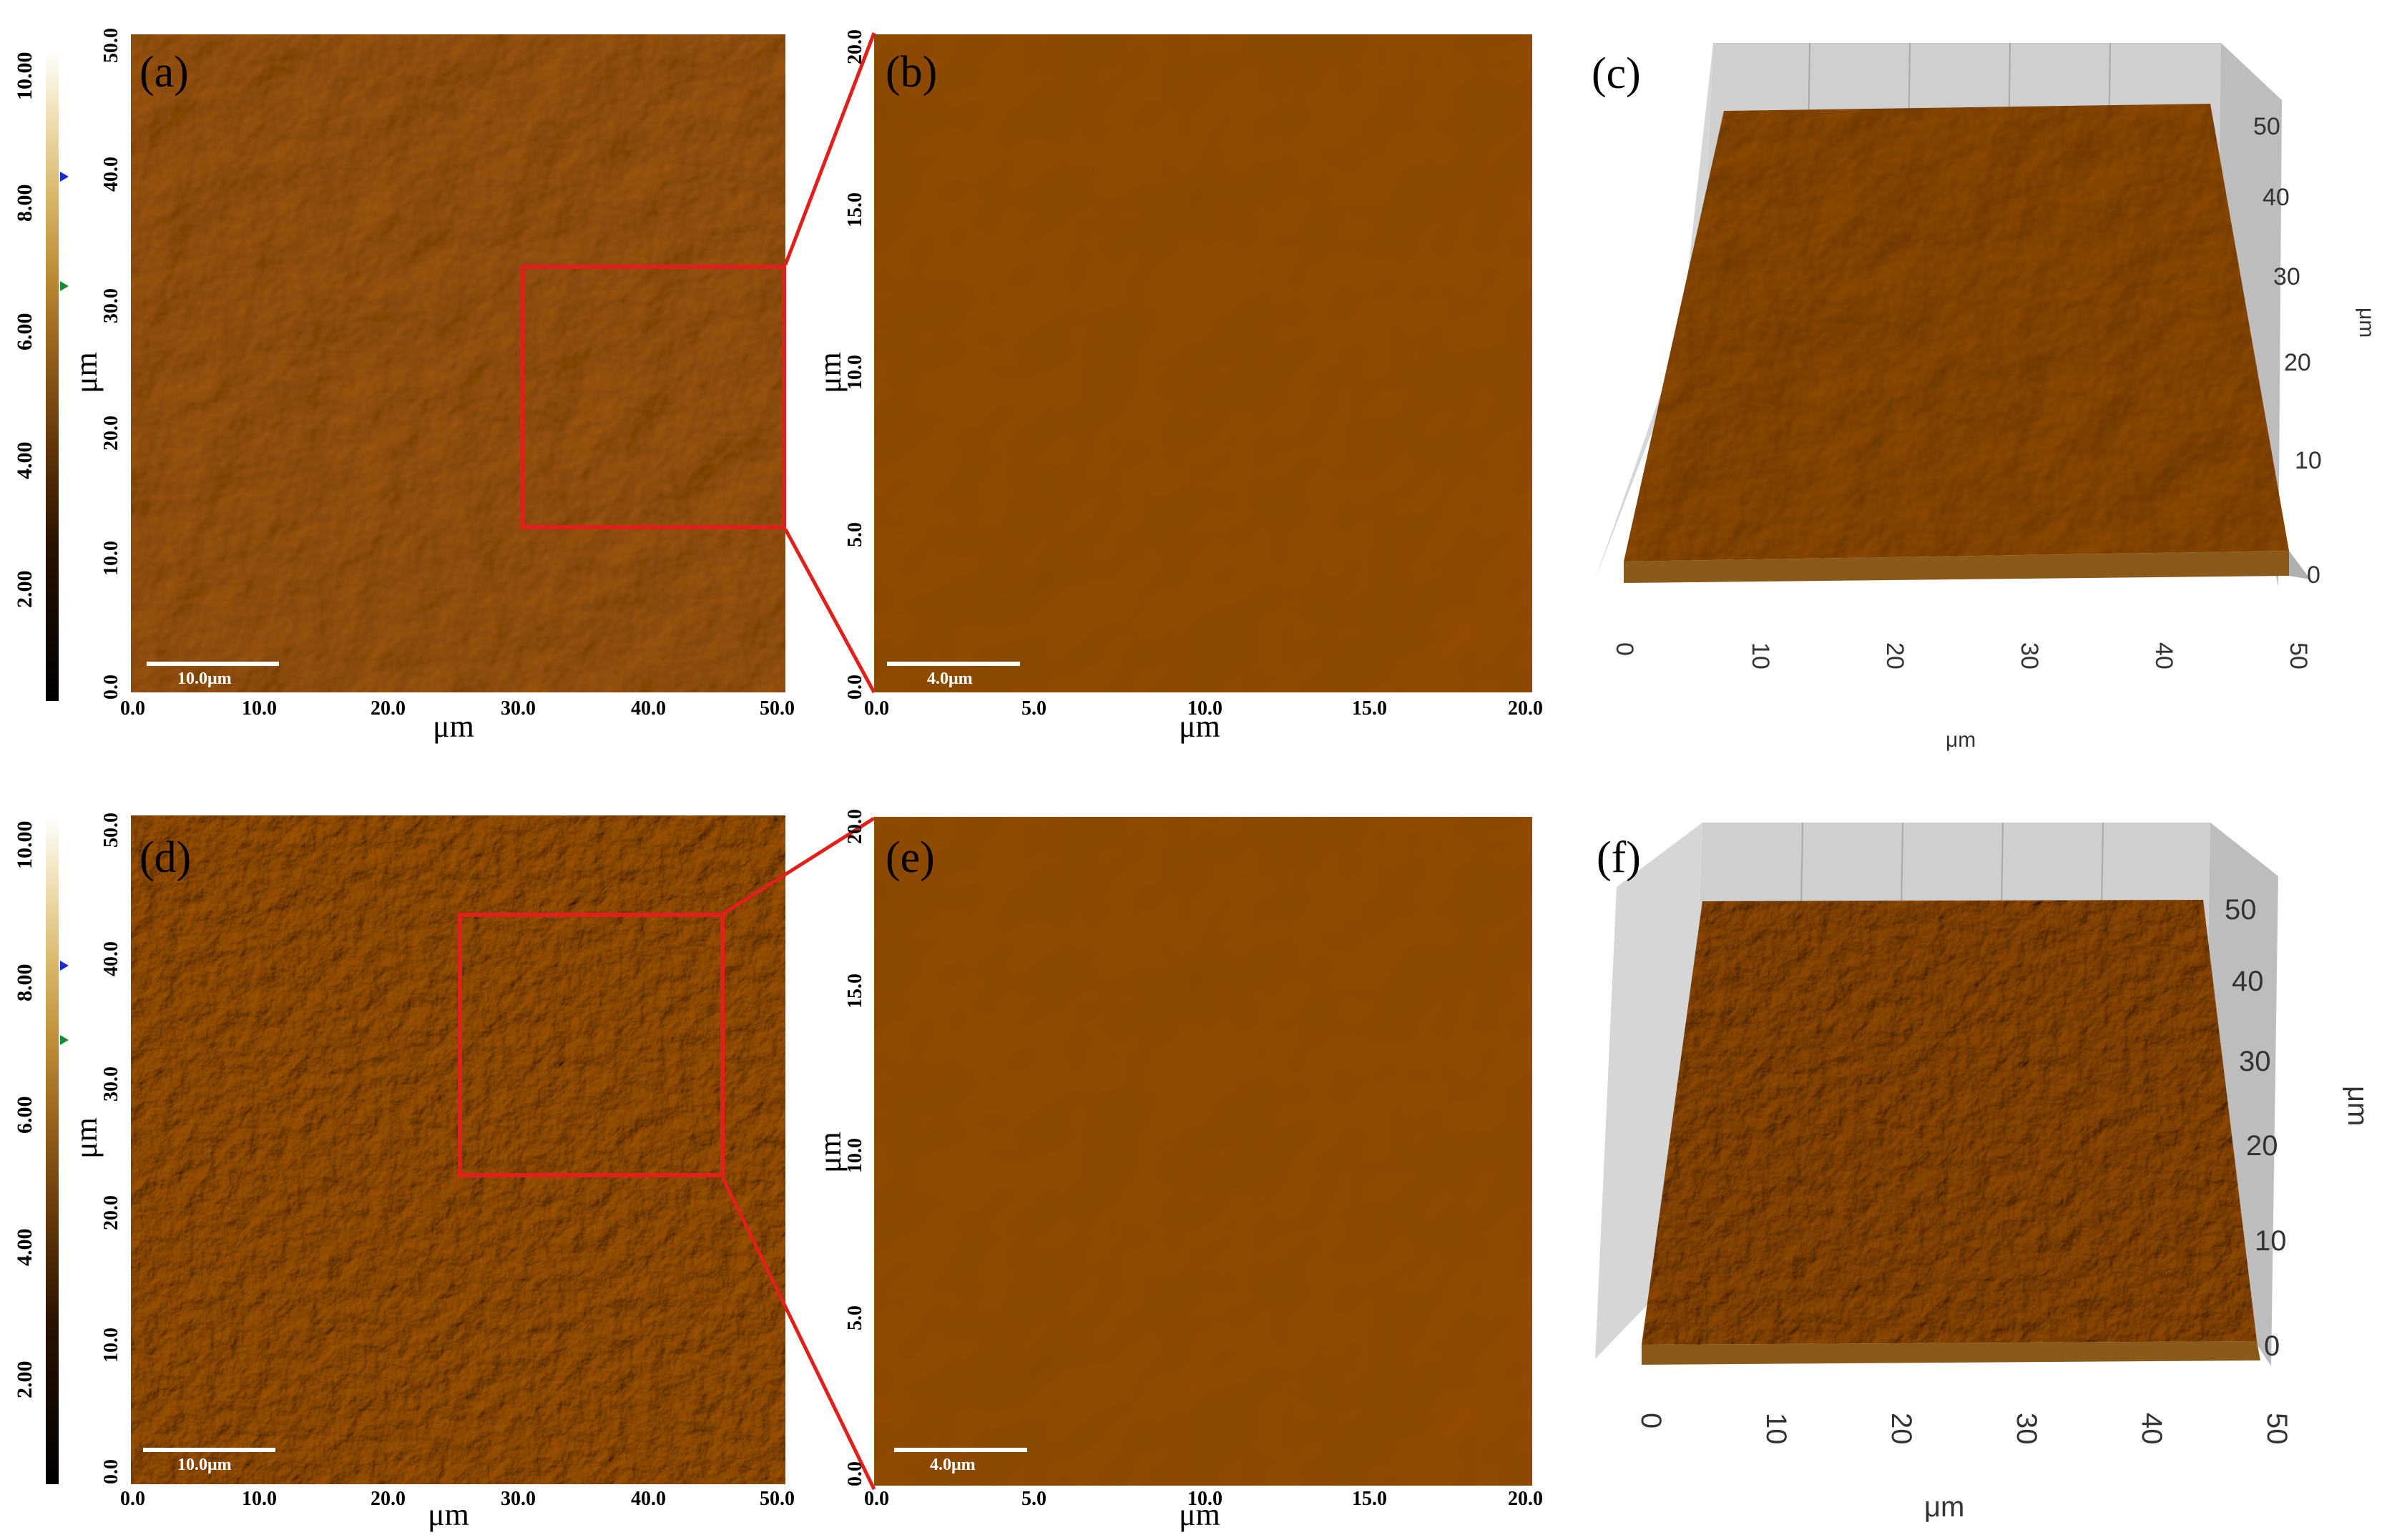 This screenshot has height=1540, width=2397. I want to click on y-tick-b: 20.0, so click(855, 46).